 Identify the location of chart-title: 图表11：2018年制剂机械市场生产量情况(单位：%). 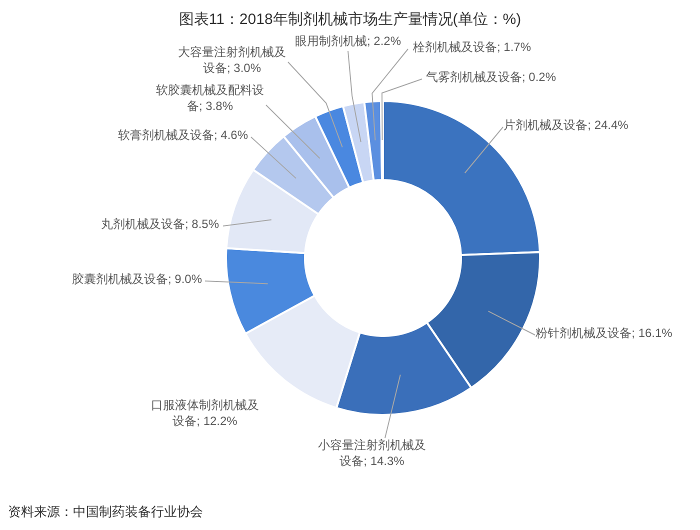
(350, 19).